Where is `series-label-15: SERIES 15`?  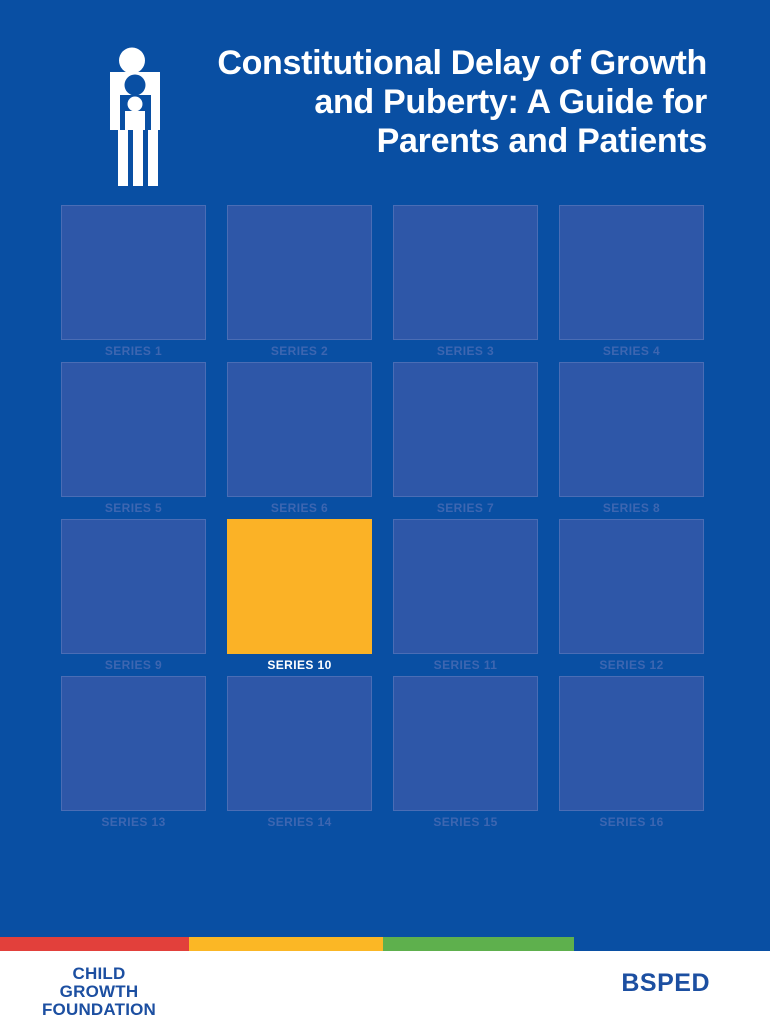 series-label-15: SERIES 15 is located at coordinates (465, 822).